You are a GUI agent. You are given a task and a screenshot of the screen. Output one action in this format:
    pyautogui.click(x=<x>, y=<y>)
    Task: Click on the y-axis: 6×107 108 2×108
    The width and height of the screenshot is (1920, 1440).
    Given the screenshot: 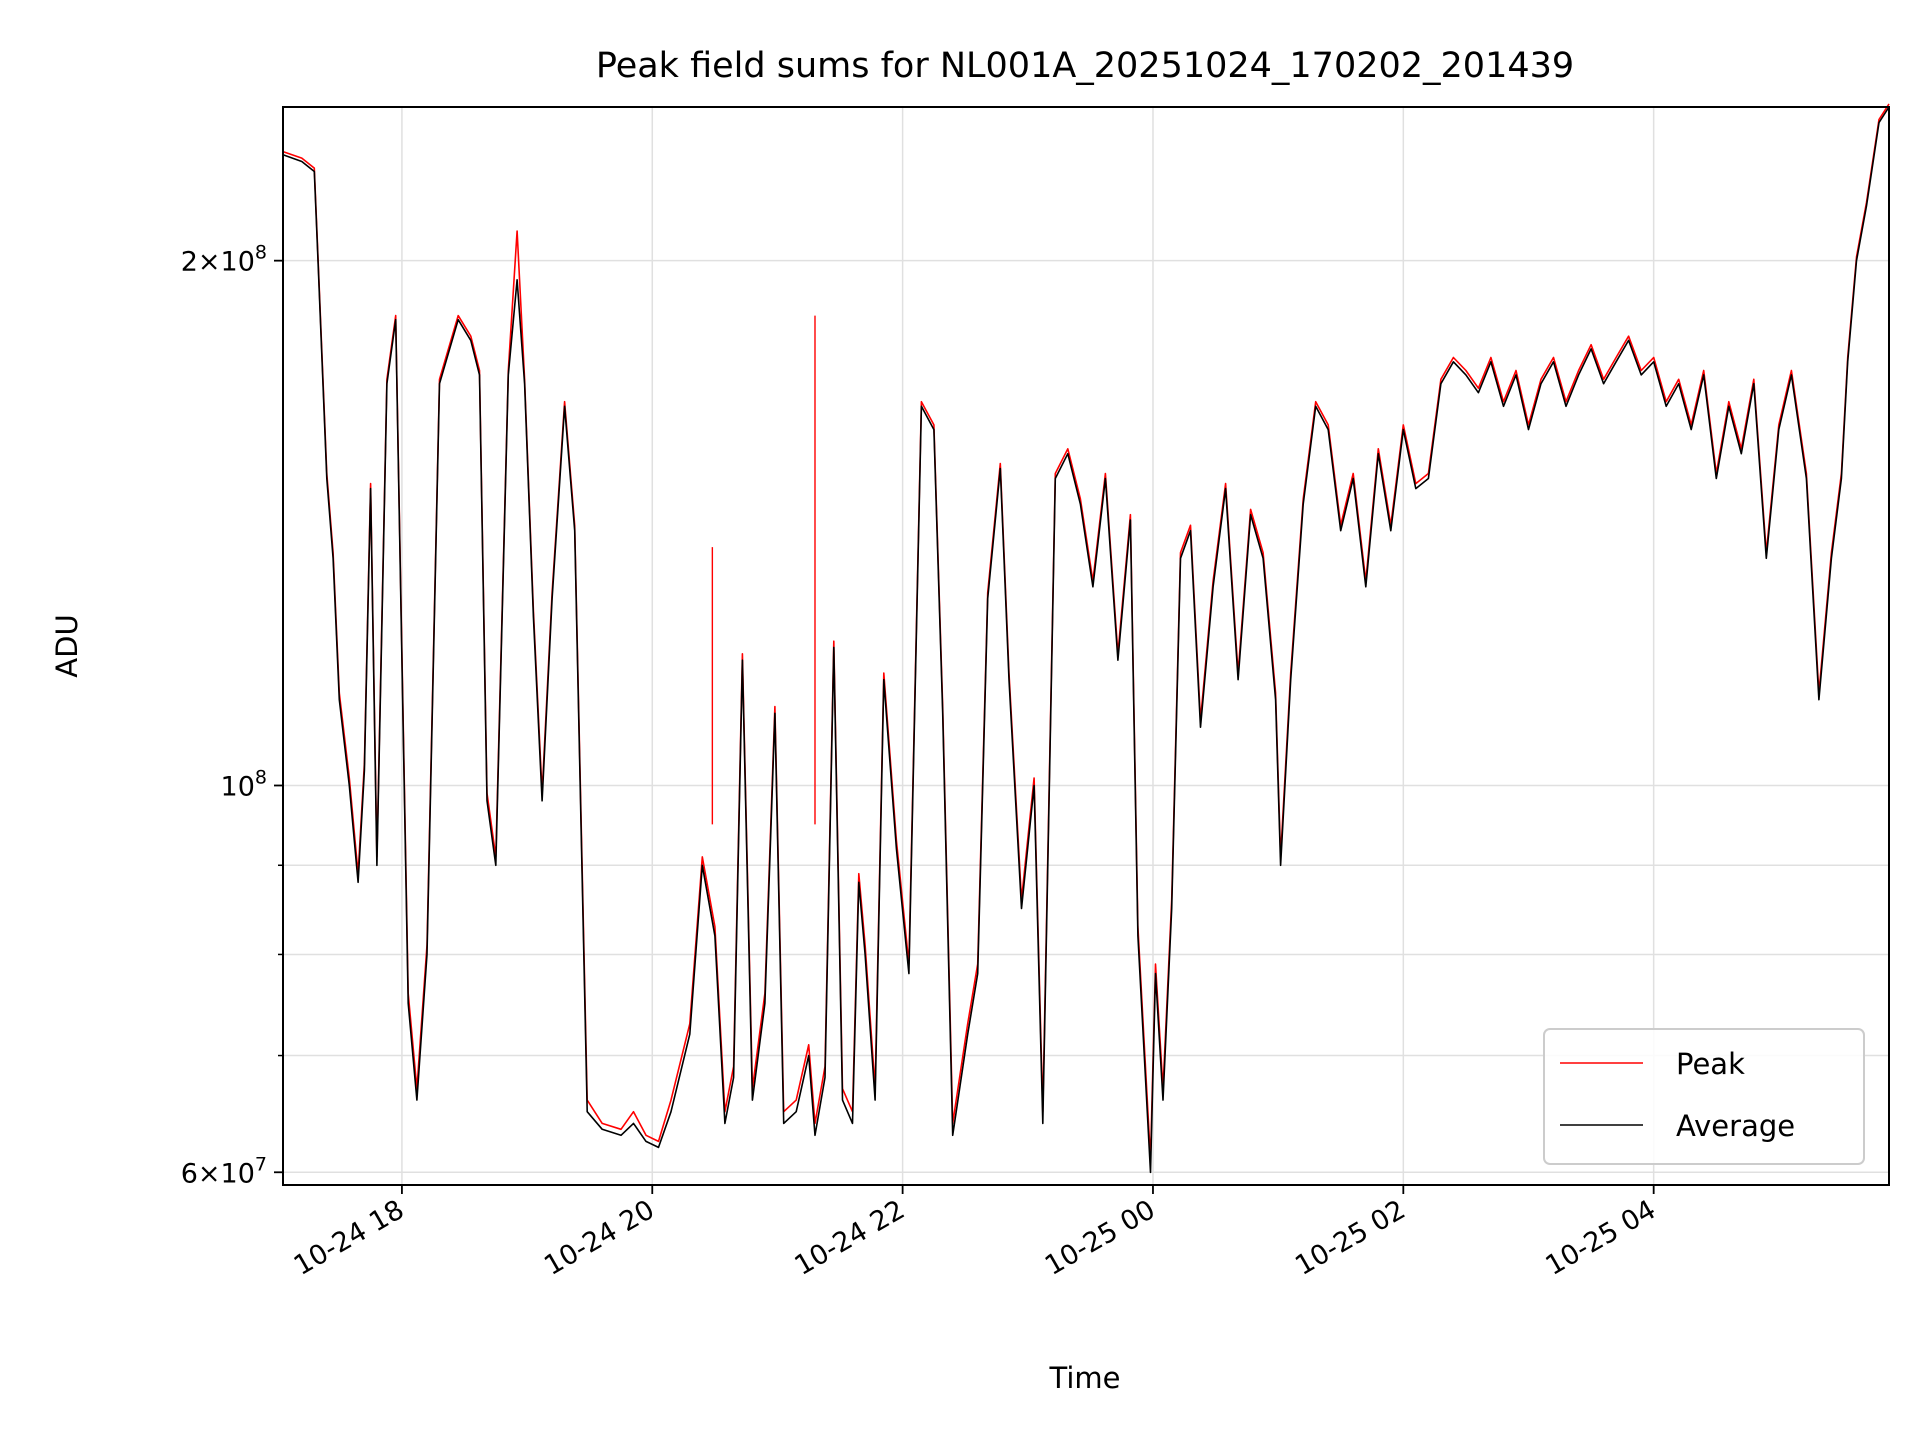 What is the action you would take?
    pyautogui.click(x=232, y=715)
    